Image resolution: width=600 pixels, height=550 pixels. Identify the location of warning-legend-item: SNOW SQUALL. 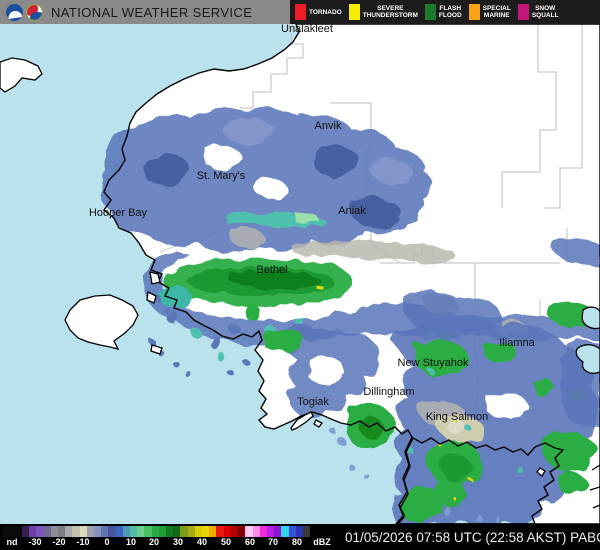
(538, 12).